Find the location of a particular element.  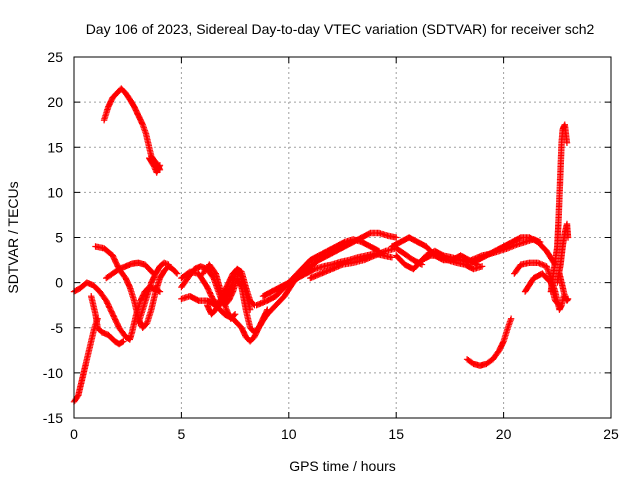

x-tick-label: 0 is located at coordinates (74, 434).